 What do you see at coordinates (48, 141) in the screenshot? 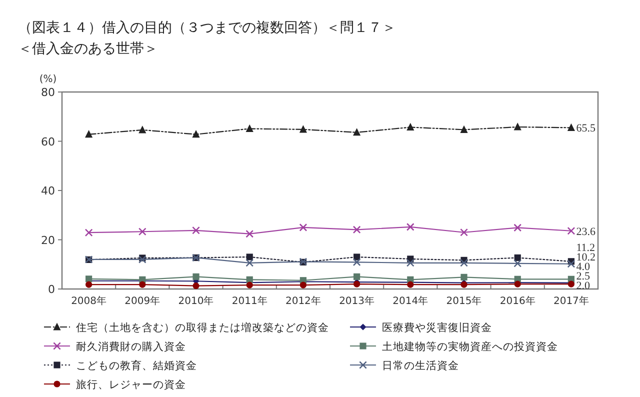
I see `y-tick-label: 60` at bounding box center [48, 141].